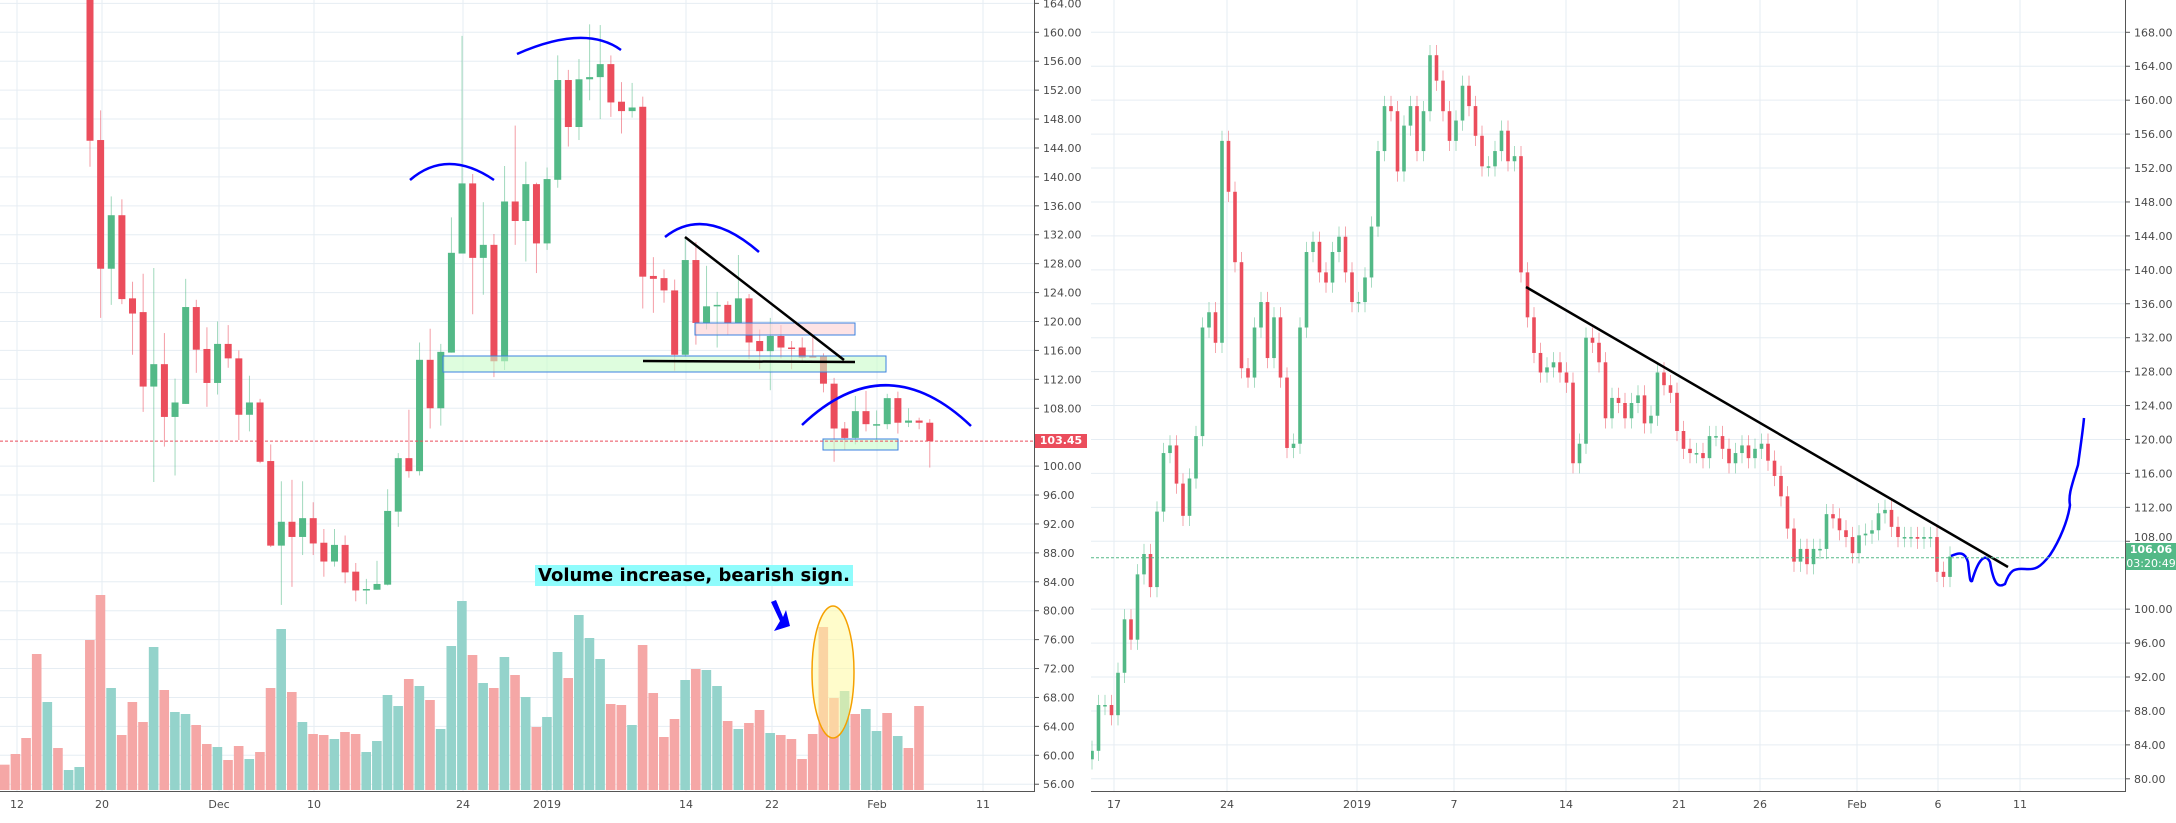  What do you see at coordinates (463, 804) in the screenshot?
I see `date-tick-label: 24` at bounding box center [463, 804].